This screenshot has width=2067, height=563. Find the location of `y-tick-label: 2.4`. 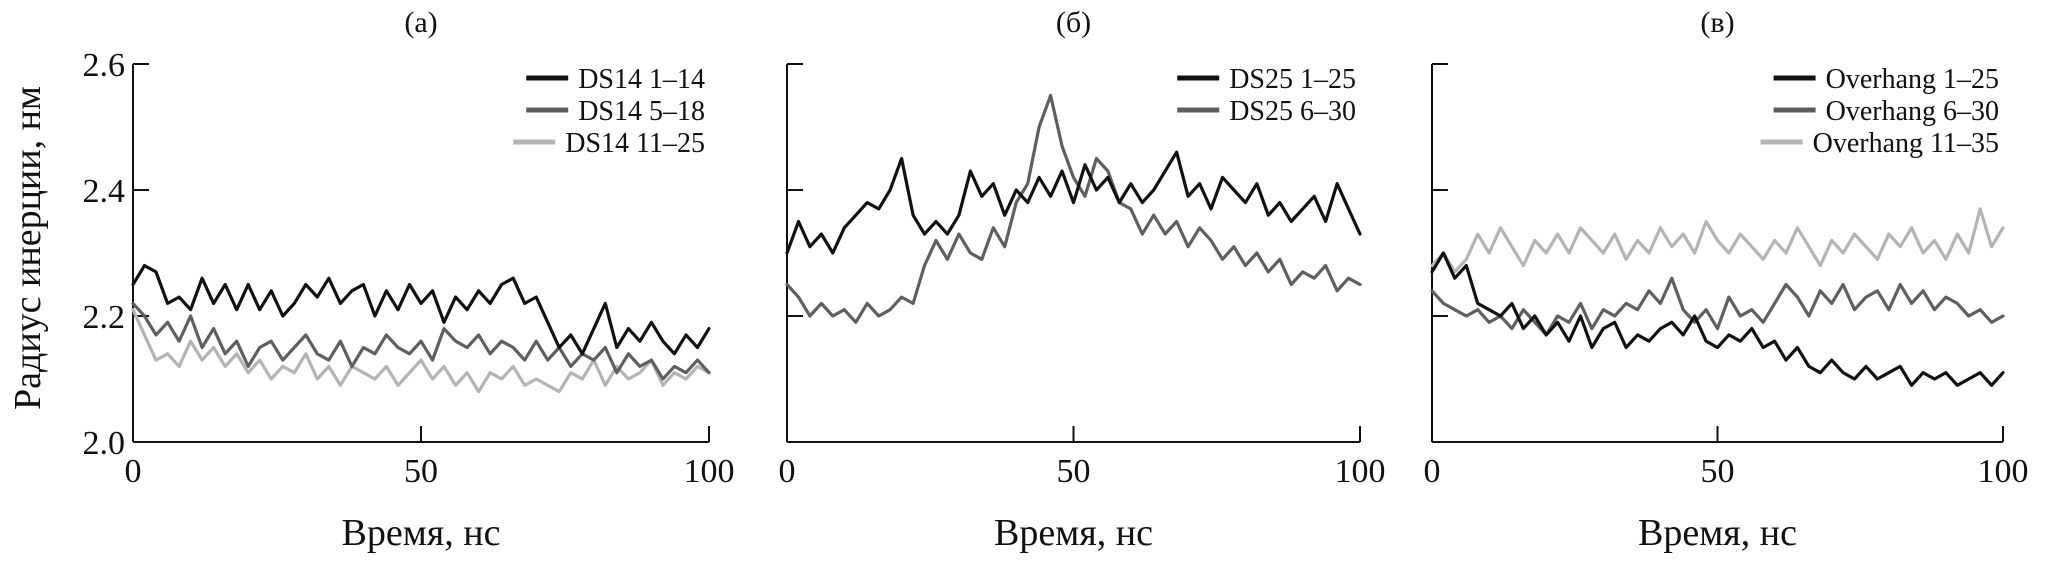

y-tick-label: 2.4 is located at coordinates (104, 191).